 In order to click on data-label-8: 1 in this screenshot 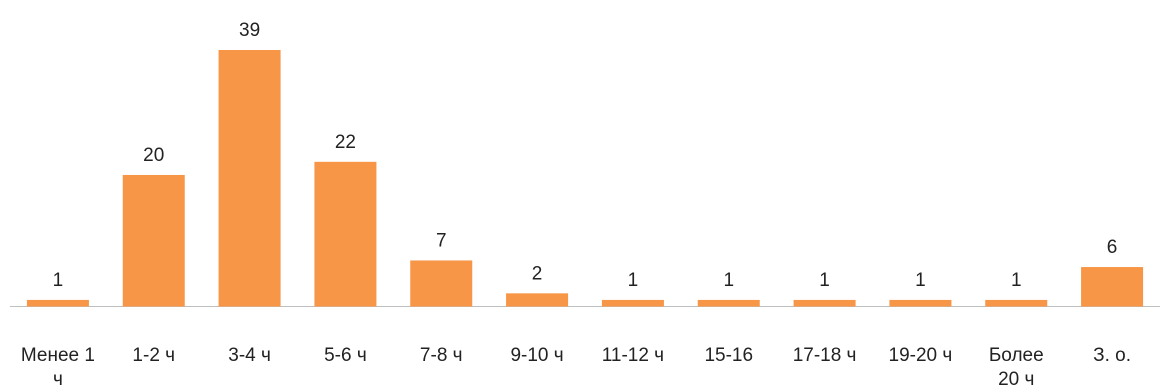, I will do `click(824, 280)`.